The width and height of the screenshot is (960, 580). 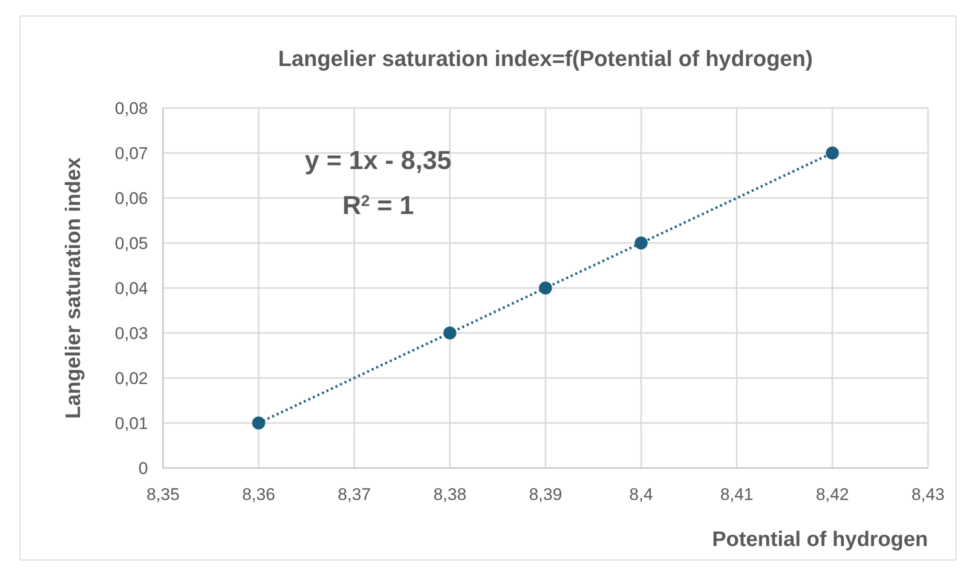 What do you see at coordinates (131, 378) in the screenshot?
I see `y-tick-label: 0,02` at bounding box center [131, 378].